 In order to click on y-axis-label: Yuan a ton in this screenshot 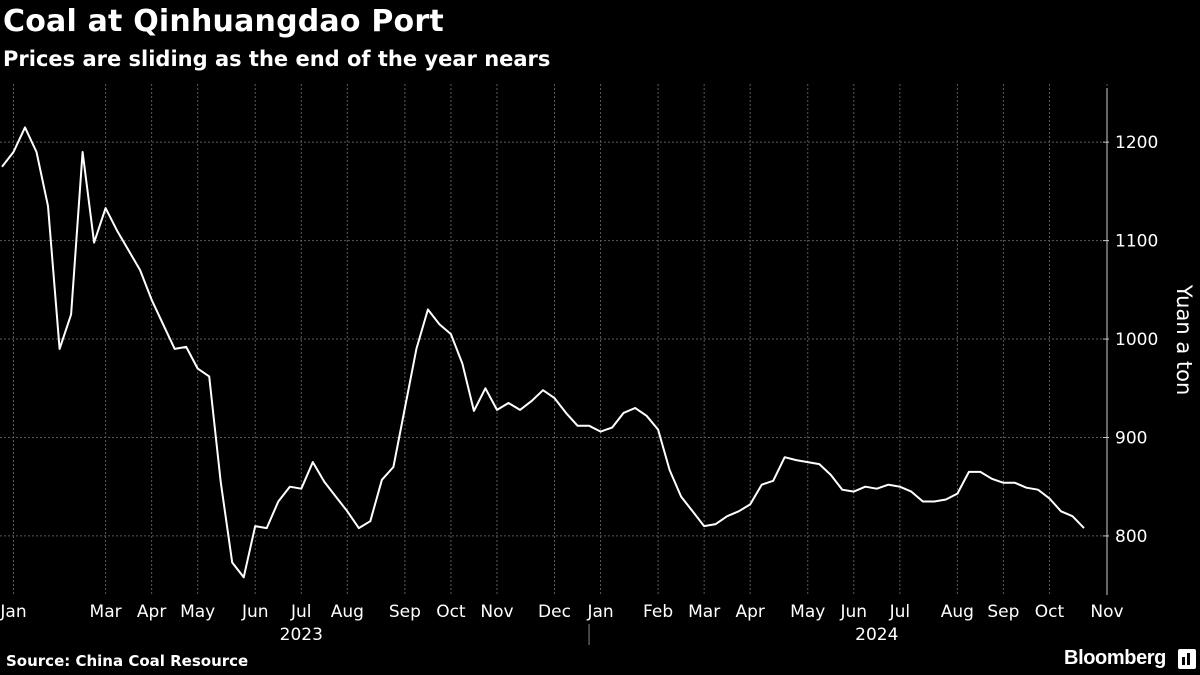, I will do `click(1184, 340)`.